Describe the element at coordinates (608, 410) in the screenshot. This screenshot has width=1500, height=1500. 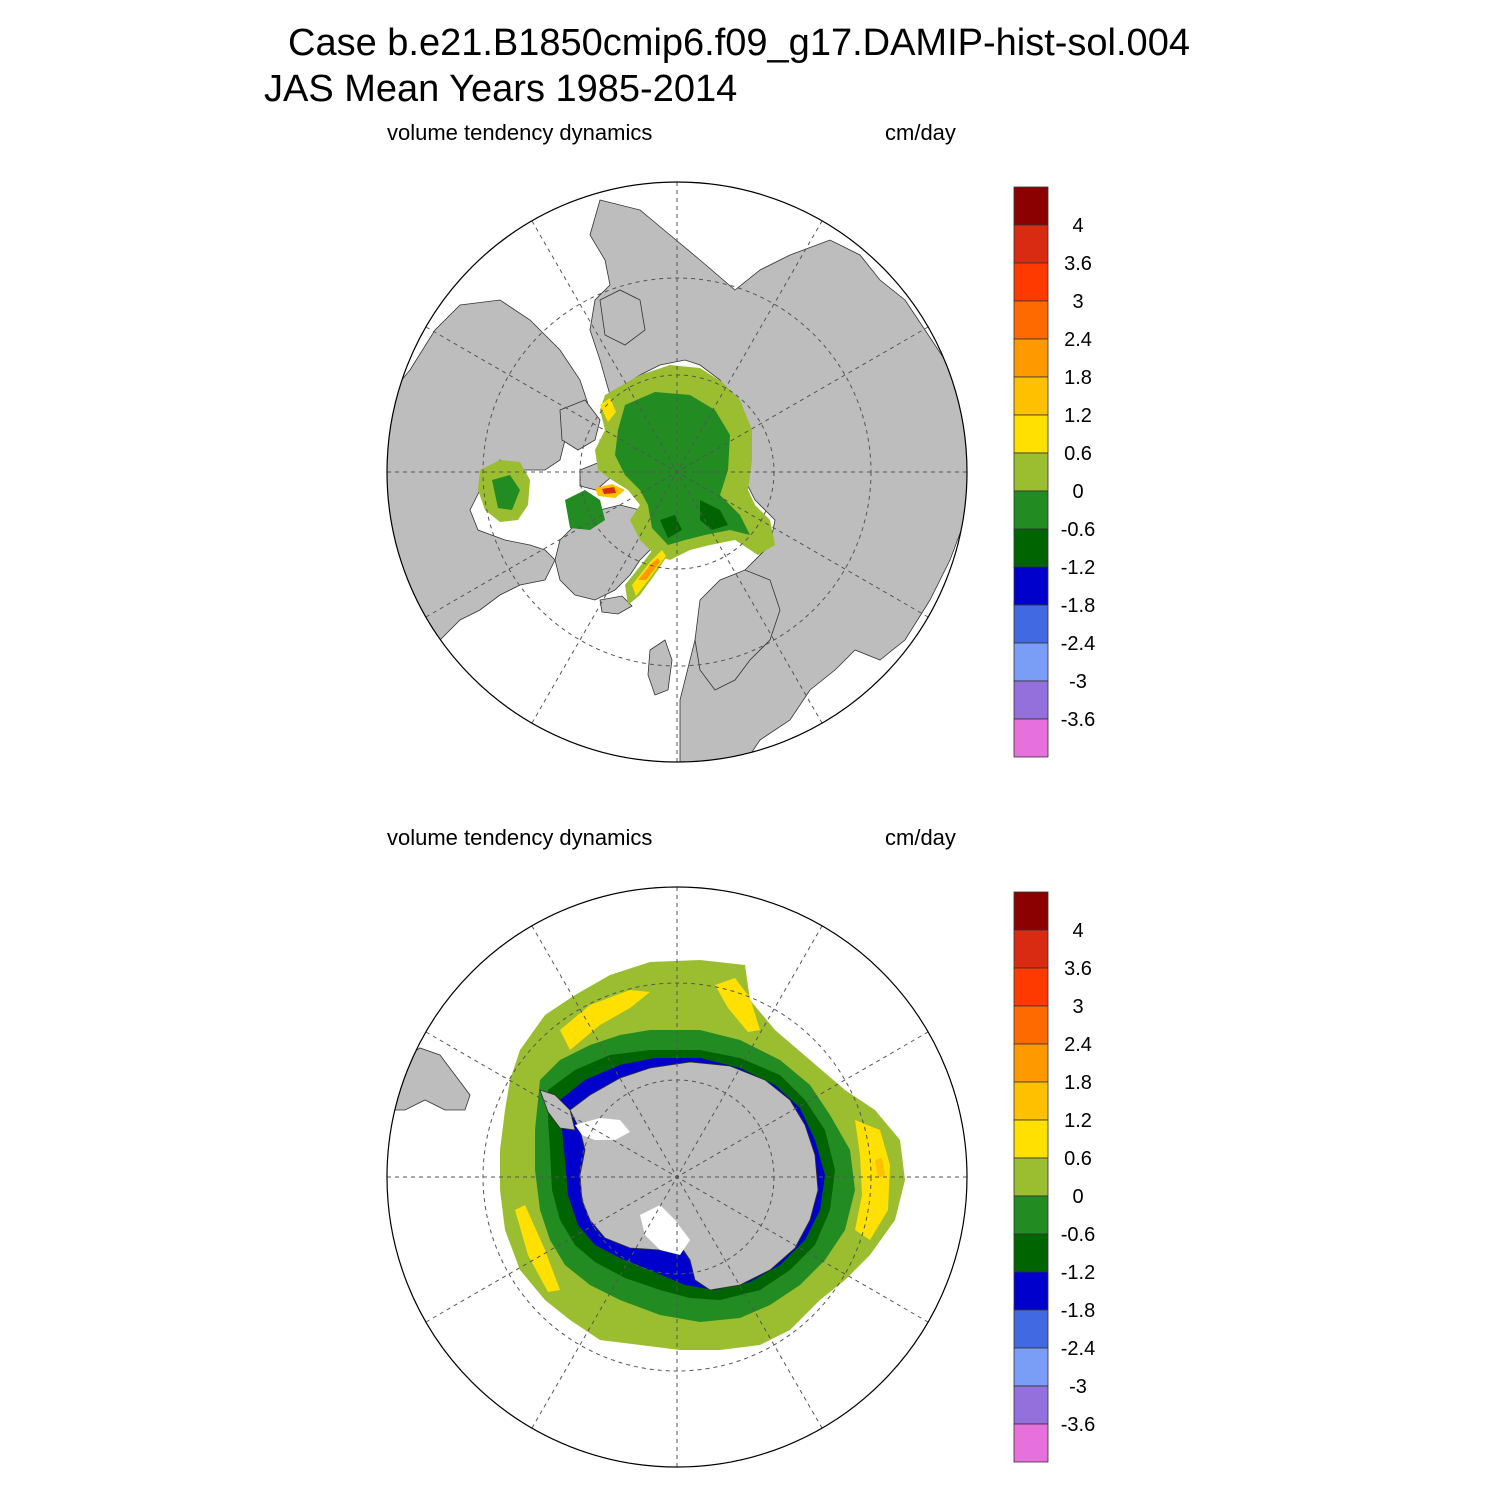
I see `arctic-ice-field-siberia-yellow` at that location.